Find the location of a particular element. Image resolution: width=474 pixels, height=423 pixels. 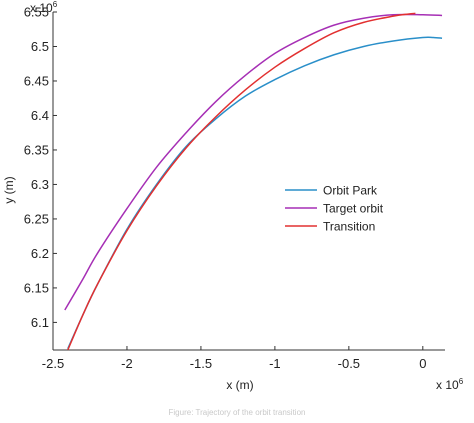

x-tick-label: -2.5 is located at coordinates (53, 363).